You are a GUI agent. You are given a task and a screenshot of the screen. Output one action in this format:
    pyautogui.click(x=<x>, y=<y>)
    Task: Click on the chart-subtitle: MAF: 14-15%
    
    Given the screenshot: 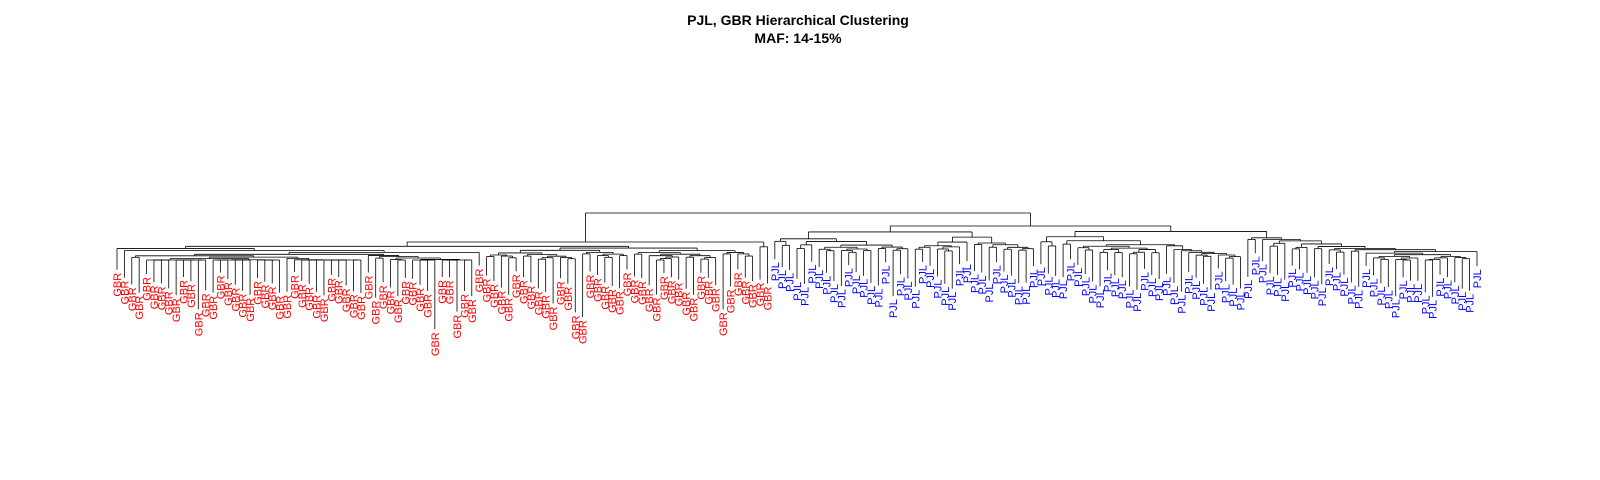 What is the action you would take?
    pyautogui.click(x=798, y=38)
    